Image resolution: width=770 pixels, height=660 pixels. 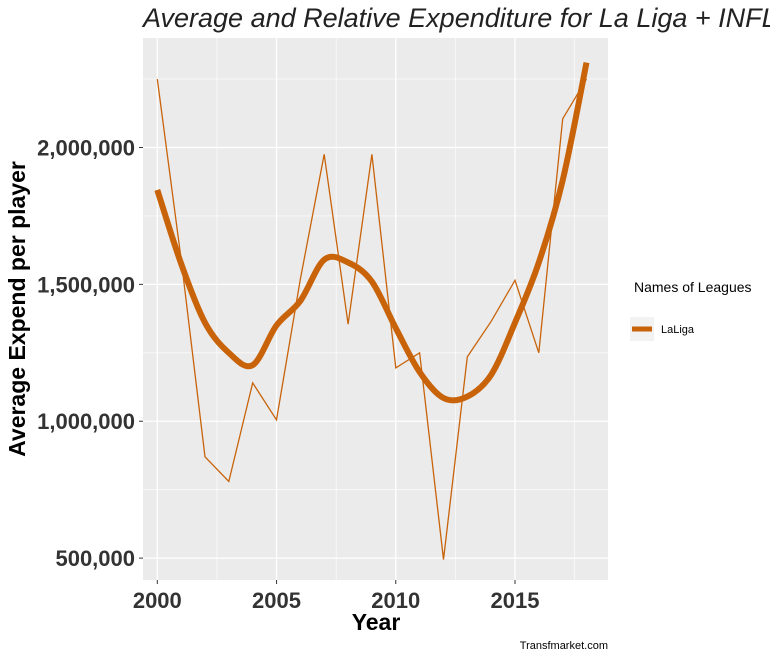 What do you see at coordinates (17, 309) in the screenshot?
I see `y-axis-title: Average Expend per player` at bounding box center [17, 309].